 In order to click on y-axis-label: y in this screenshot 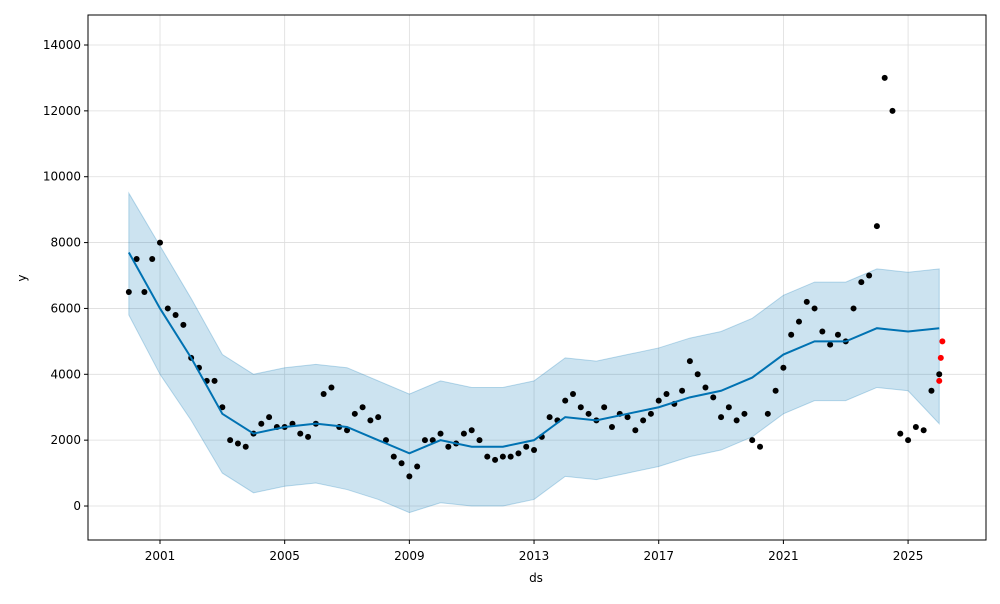, I will do `click(22, 277)`.